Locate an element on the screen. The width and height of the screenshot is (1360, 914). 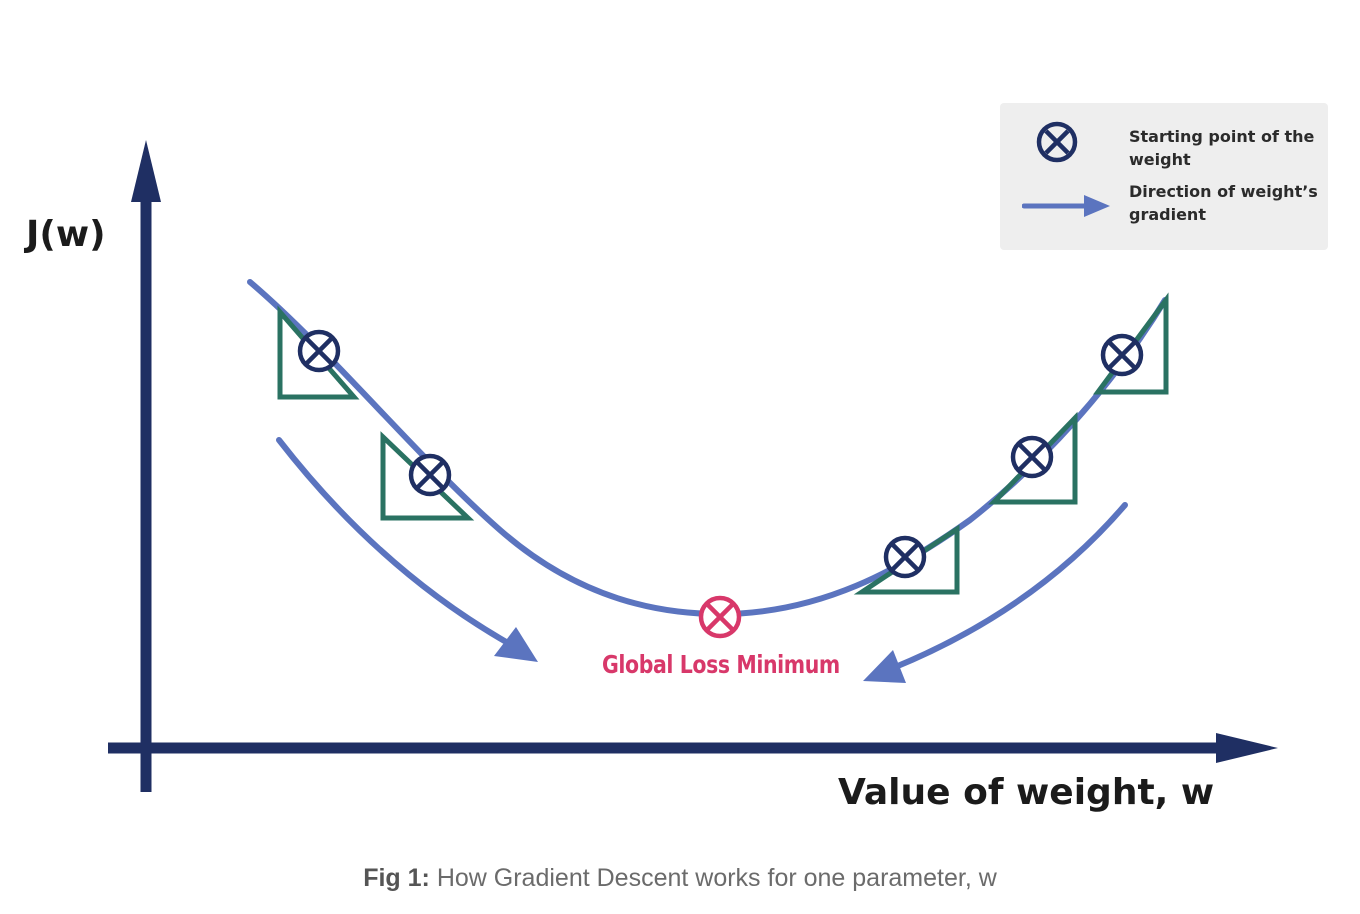
legend-label-gradient-direction: Direction of weight’s gradient is located at coordinates (1223, 203).